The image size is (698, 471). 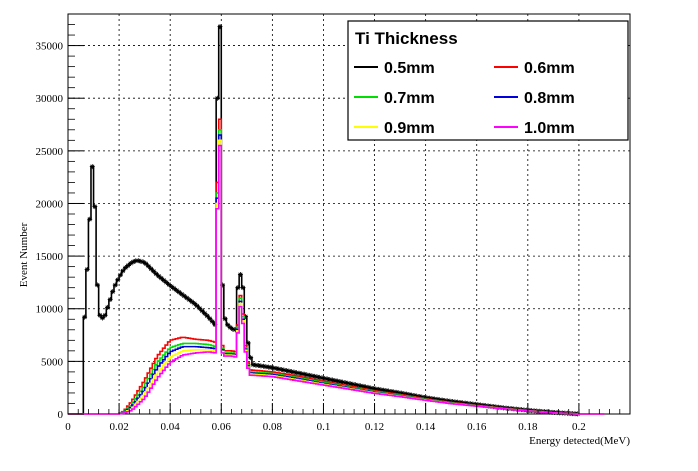 What do you see at coordinates (52, 362) in the screenshot?
I see `y-tick-label: 5000` at bounding box center [52, 362].